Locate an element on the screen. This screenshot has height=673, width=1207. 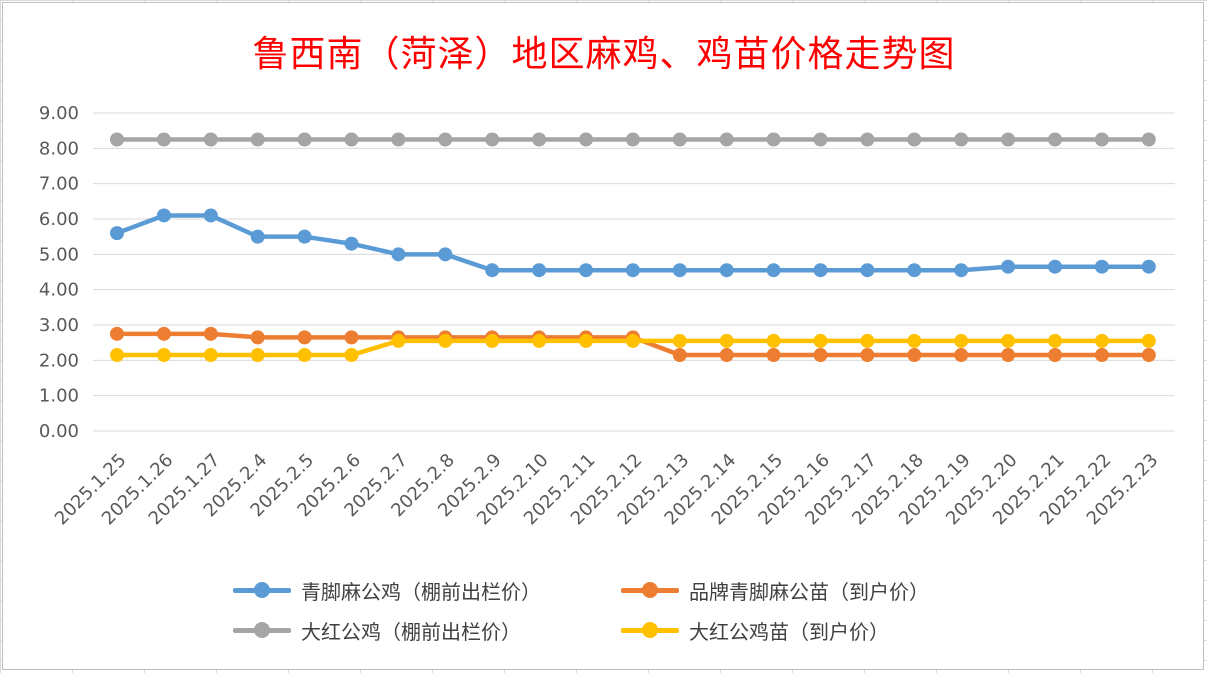
legend-label: 大红公鸡苗（到户价） is located at coordinates (789, 631).